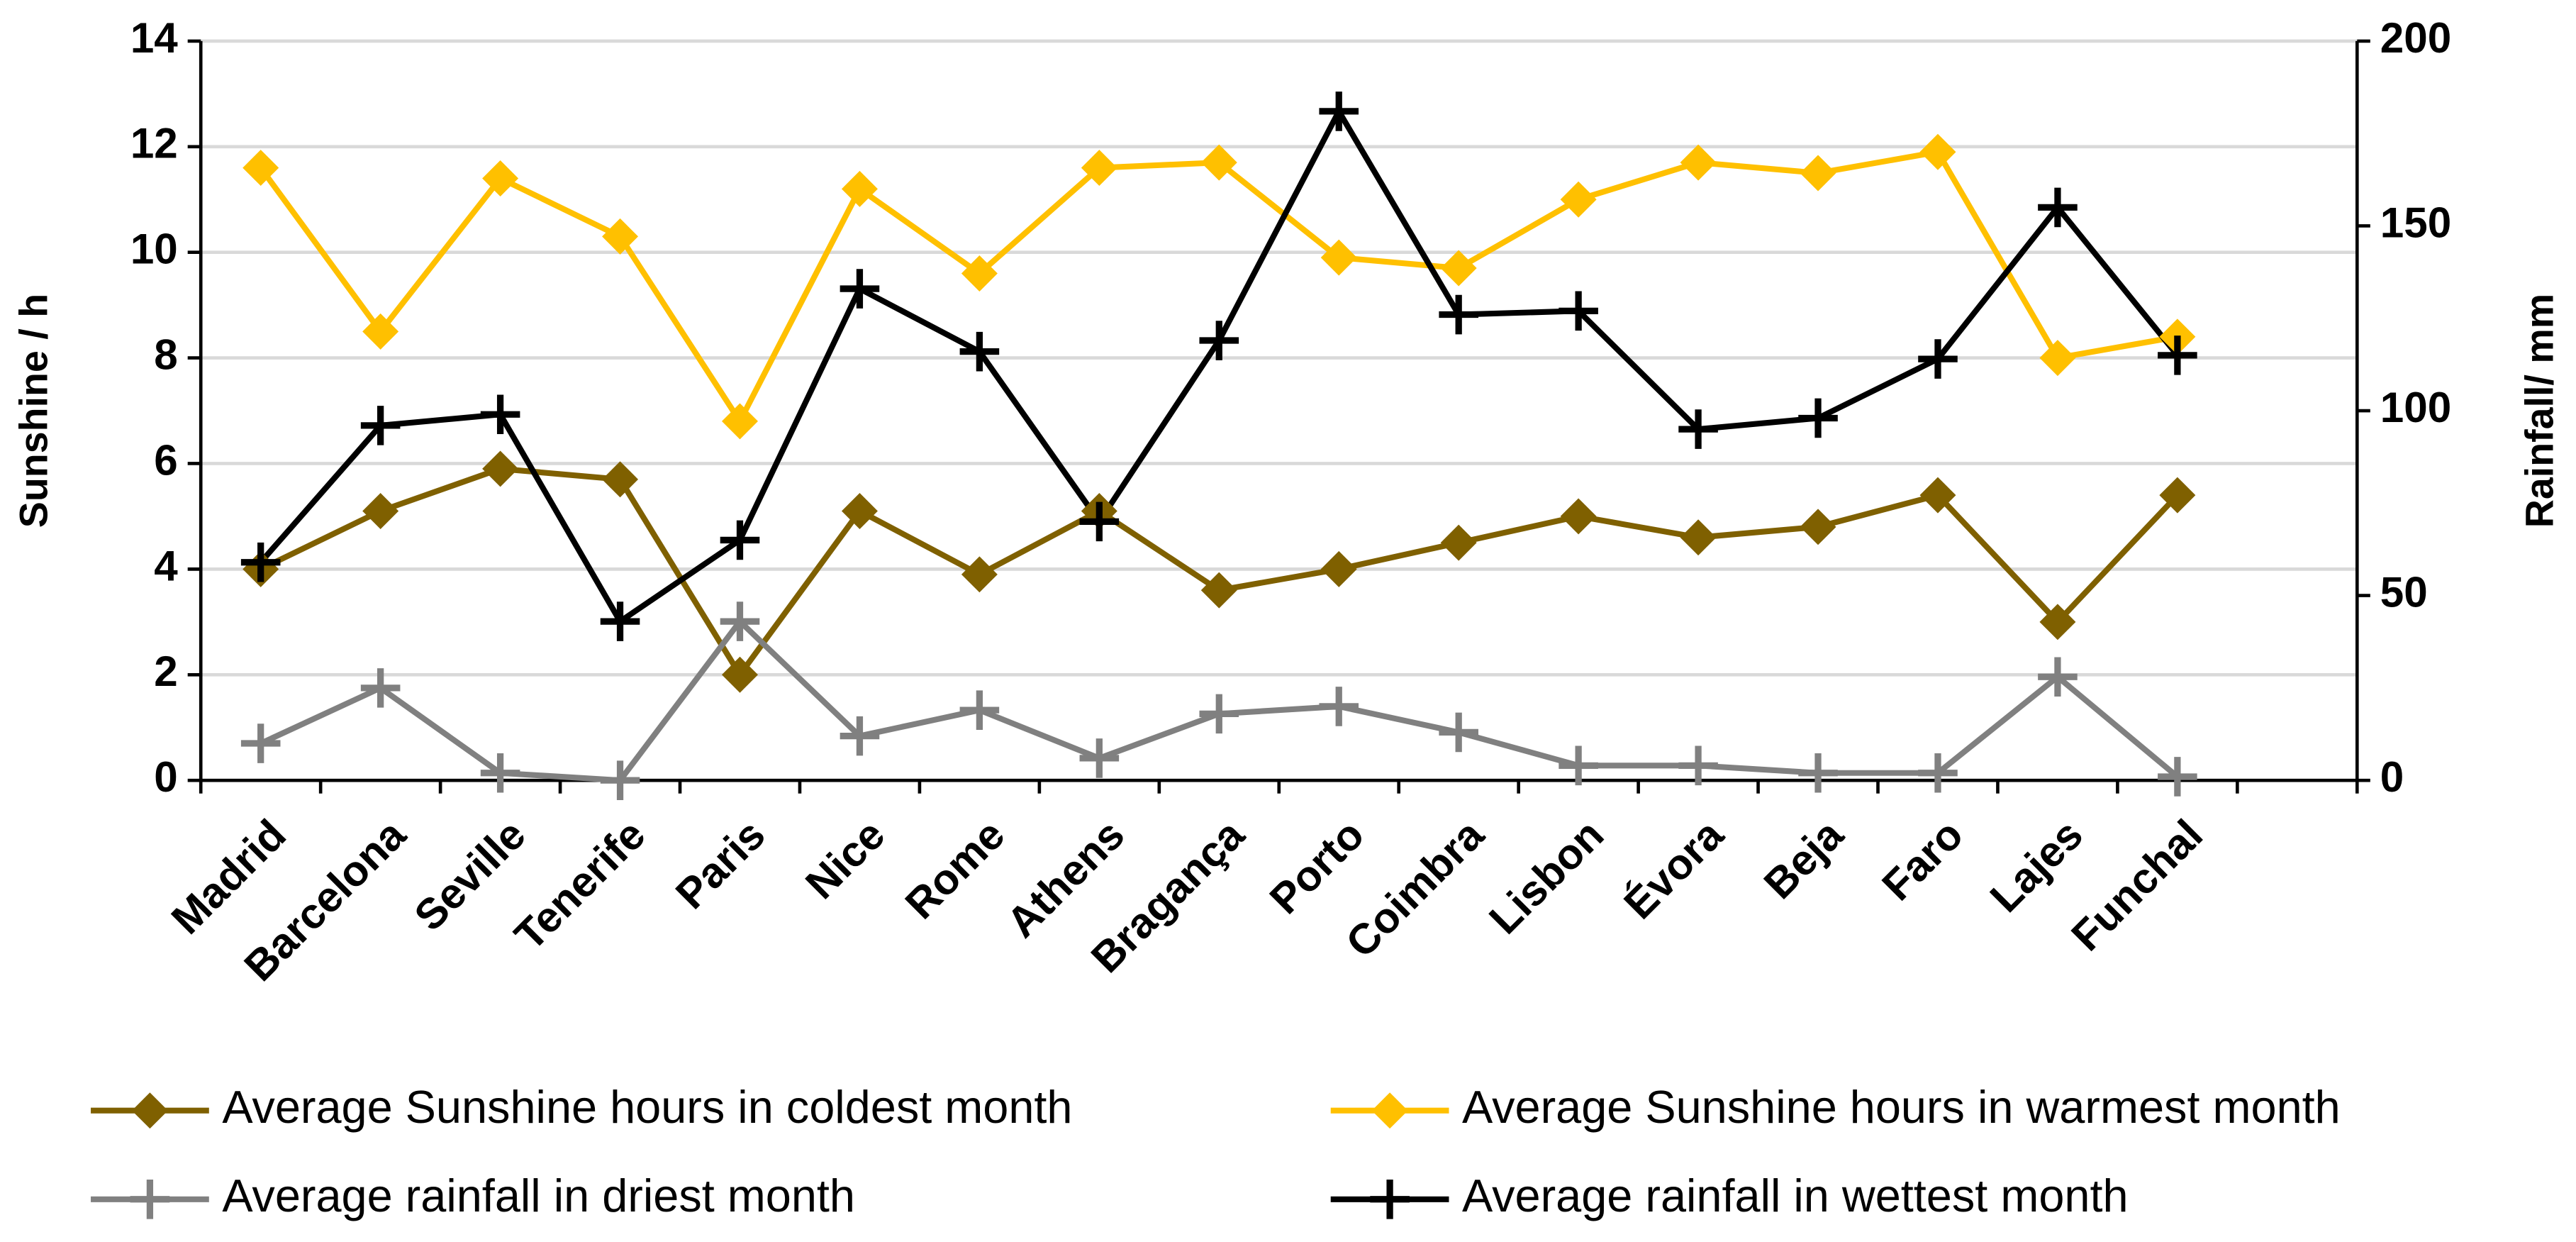 This screenshot has height=1242, width=2576. What do you see at coordinates (33, 411) in the screenshot?
I see `y-axis-title: Sunshine / h` at bounding box center [33, 411].